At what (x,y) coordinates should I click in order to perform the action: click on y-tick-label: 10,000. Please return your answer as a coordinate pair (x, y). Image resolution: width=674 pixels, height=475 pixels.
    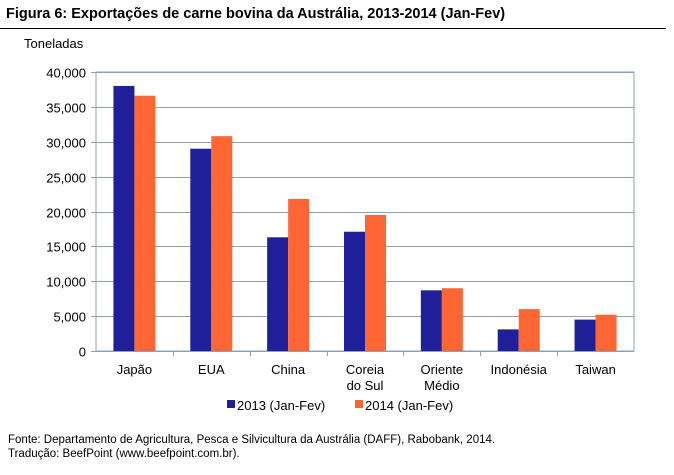
    Looking at the image, I should click on (66, 282).